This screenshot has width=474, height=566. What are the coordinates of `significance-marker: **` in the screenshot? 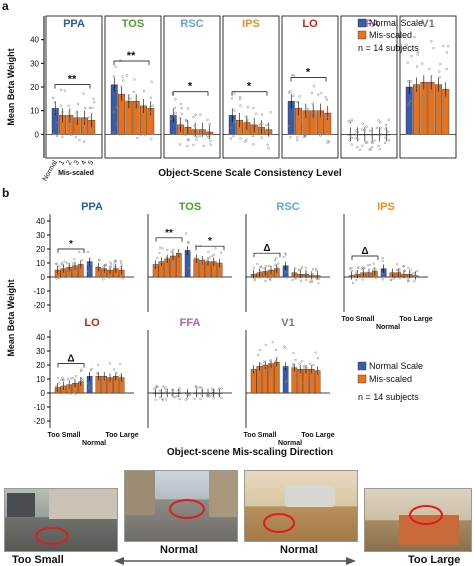 It's located at (169, 233).